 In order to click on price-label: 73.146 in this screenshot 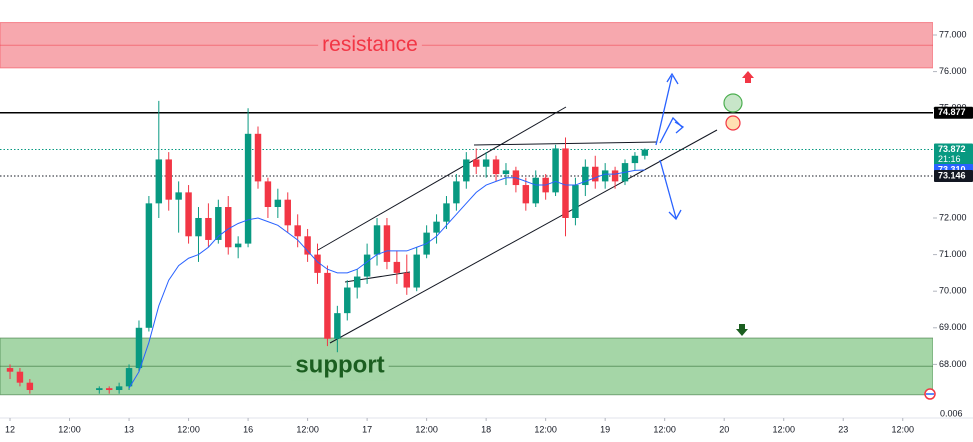, I will do `click(952, 175)`.